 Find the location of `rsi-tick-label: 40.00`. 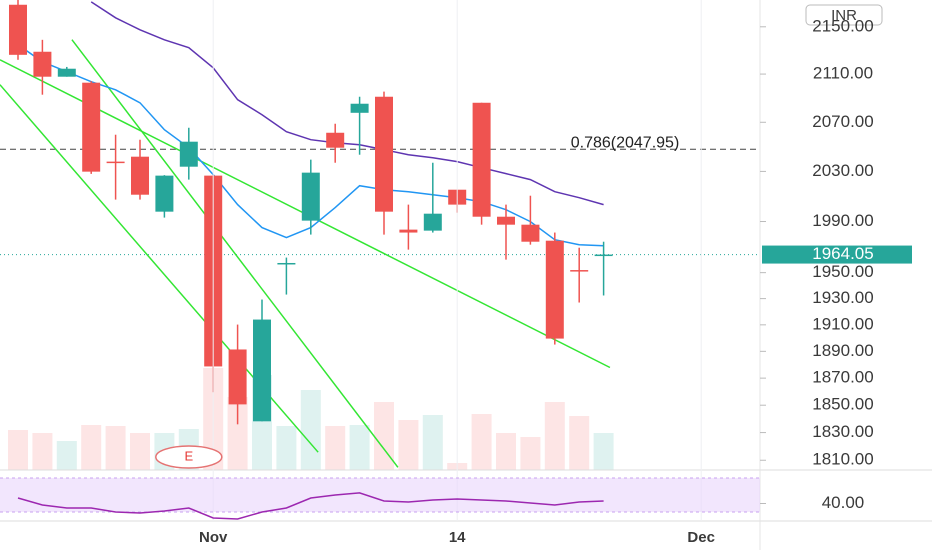

rsi-tick-label: 40.00 is located at coordinates (843, 502).